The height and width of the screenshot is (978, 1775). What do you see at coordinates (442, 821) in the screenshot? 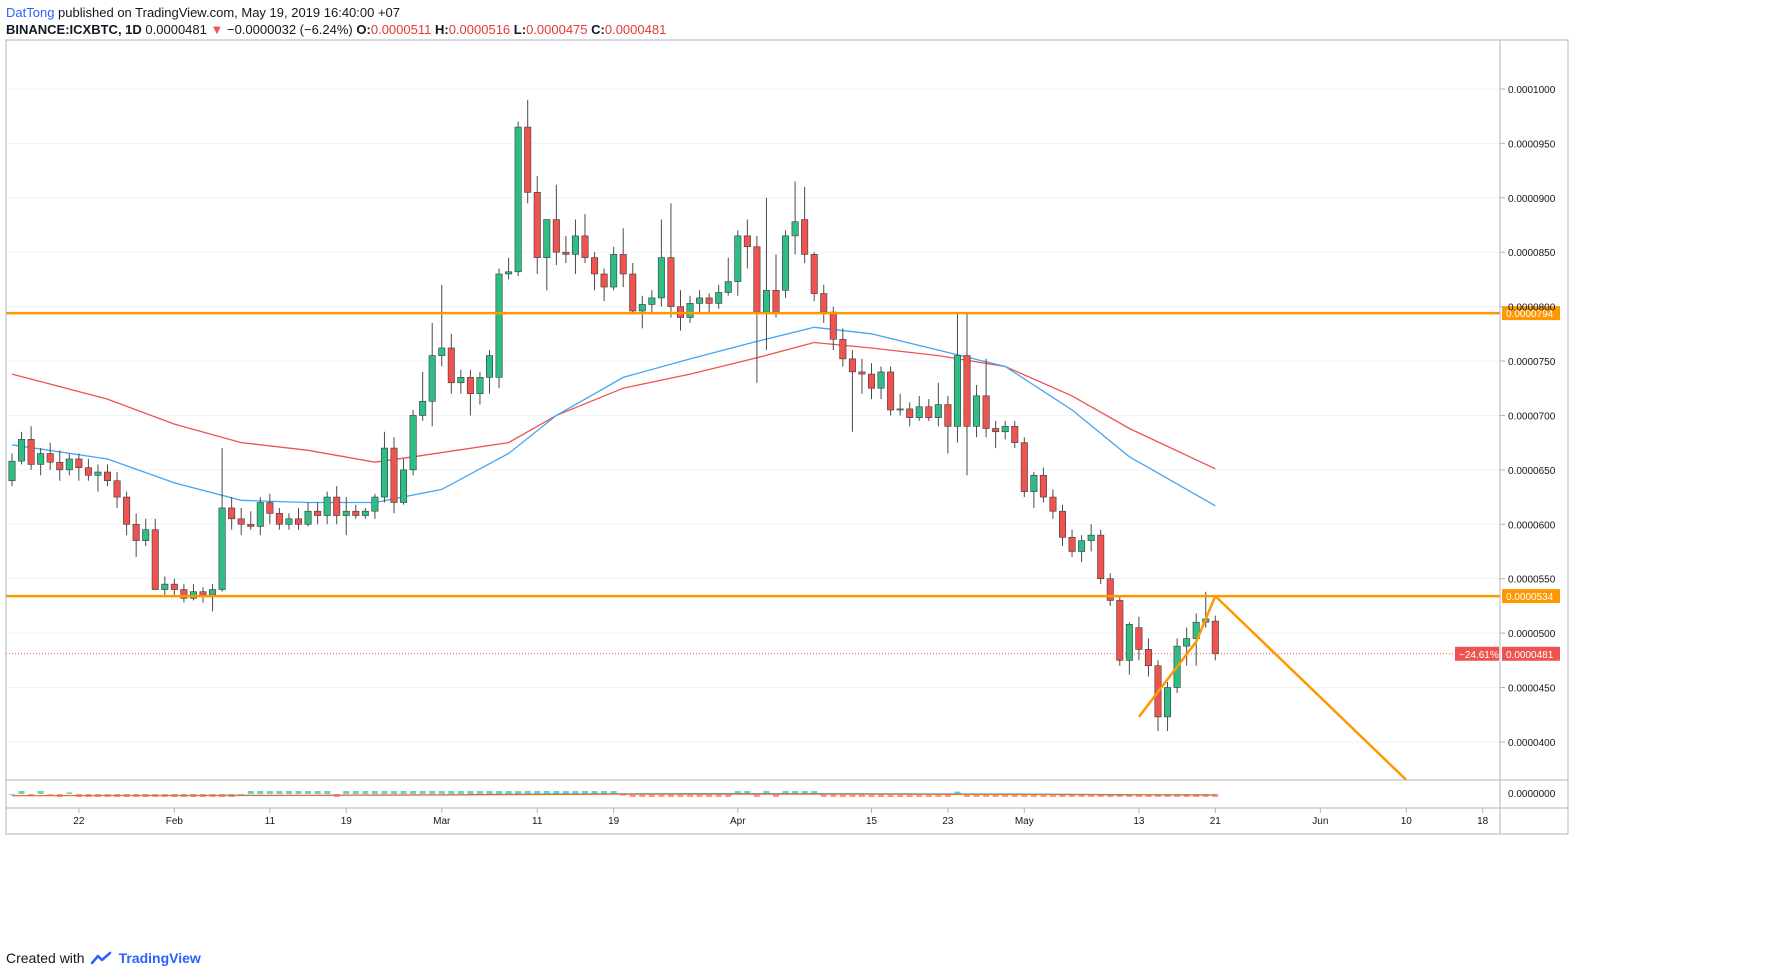
I see `x-tick-label: Mar` at bounding box center [442, 821].